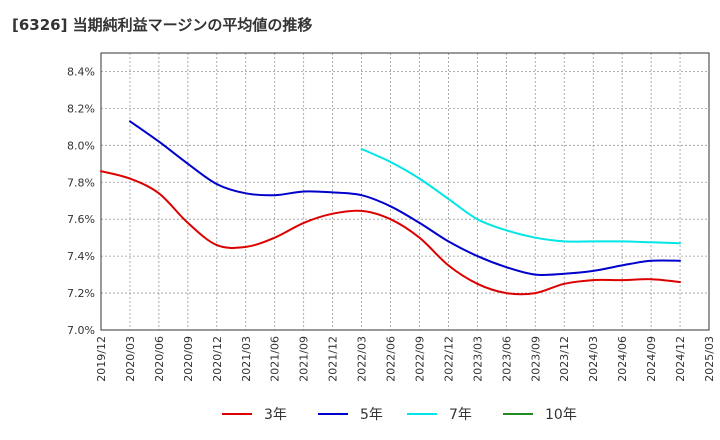 The height and width of the screenshot is (440, 720). I want to click on x-tick-label: 2023/12, so click(564, 359).